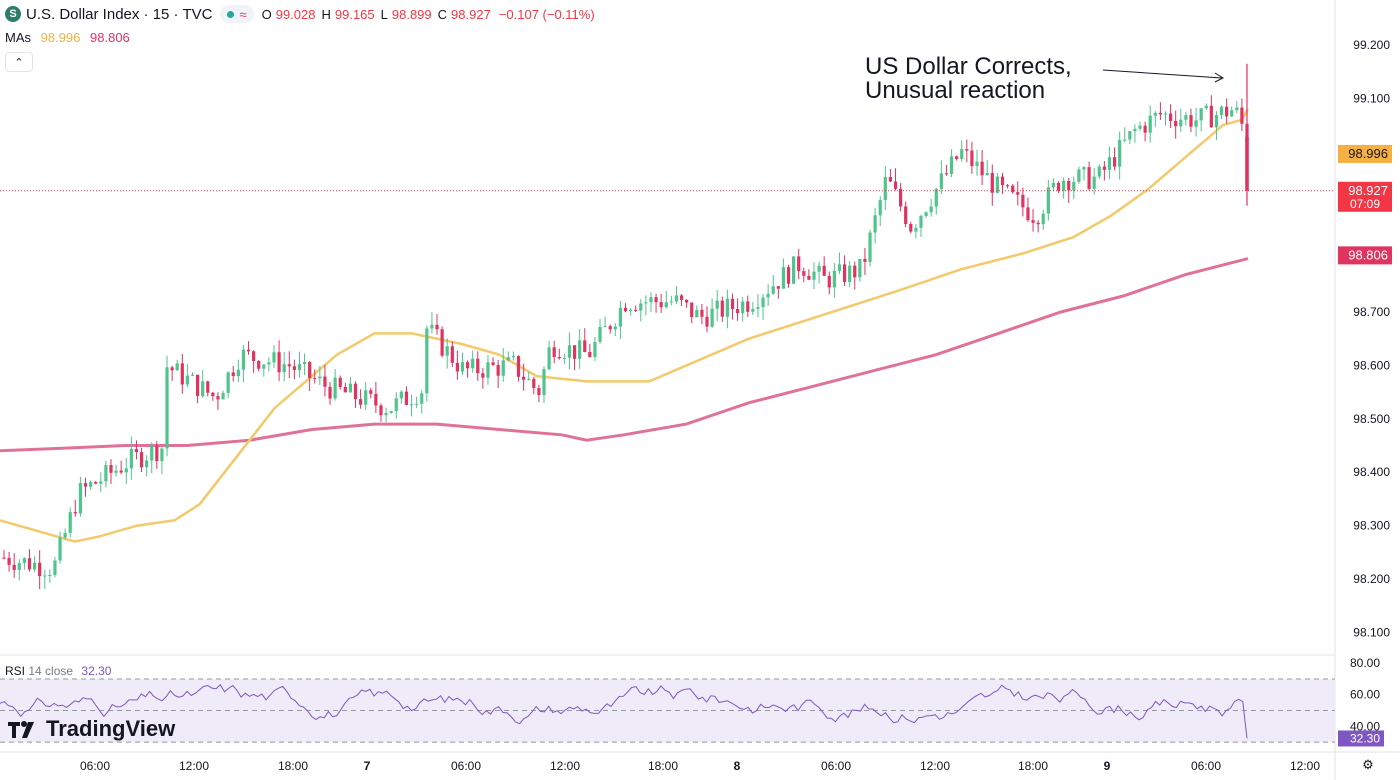 The image size is (1400, 780). What do you see at coordinates (19, 62) in the screenshot?
I see `collapse-legend-button: ⌃` at bounding box center [19, 62].